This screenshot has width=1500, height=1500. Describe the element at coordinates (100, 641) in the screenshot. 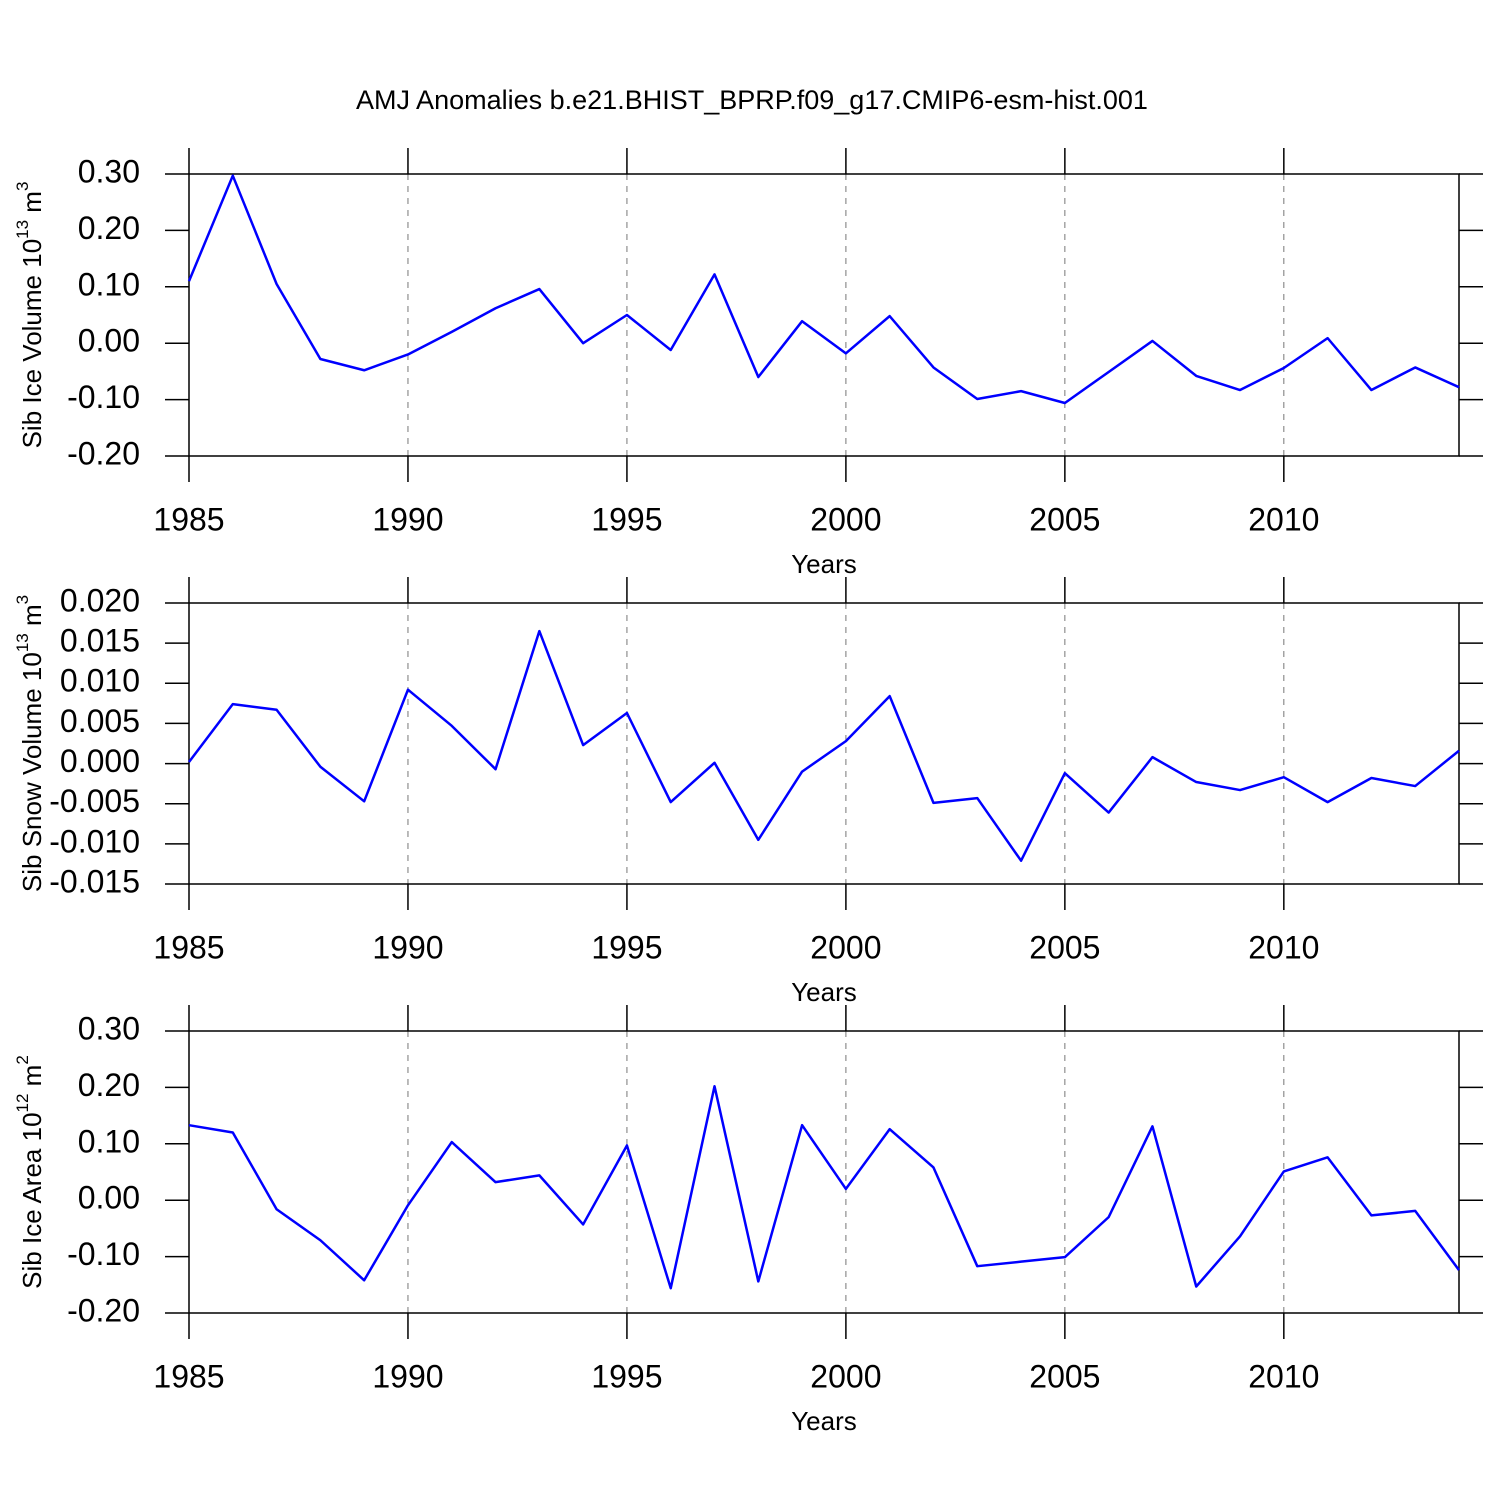

I see `y-tick-label: 0.015` at that location.